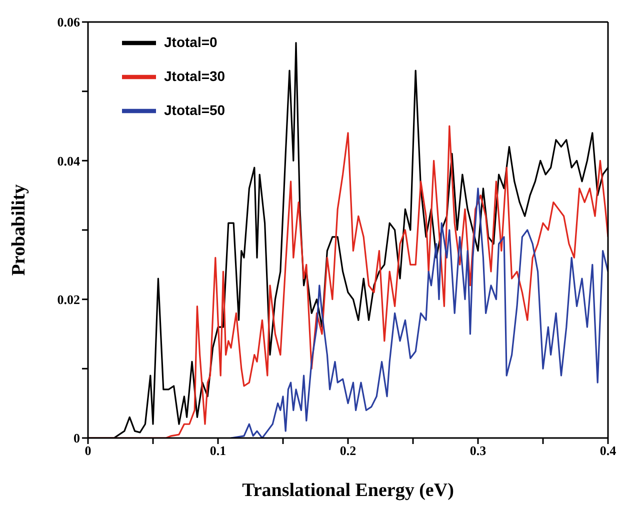  Describe the element at coordinates (88, 450) in the screenshot. I see `x-tick-label: 0` at that location.